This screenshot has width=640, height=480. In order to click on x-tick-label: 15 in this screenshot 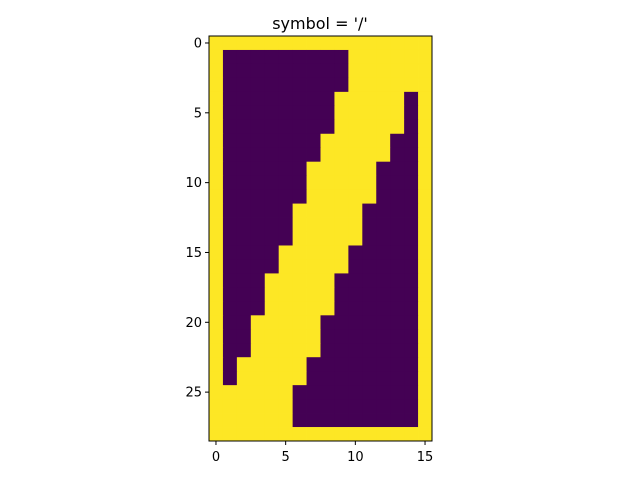, I will do `click(425, 457)`.